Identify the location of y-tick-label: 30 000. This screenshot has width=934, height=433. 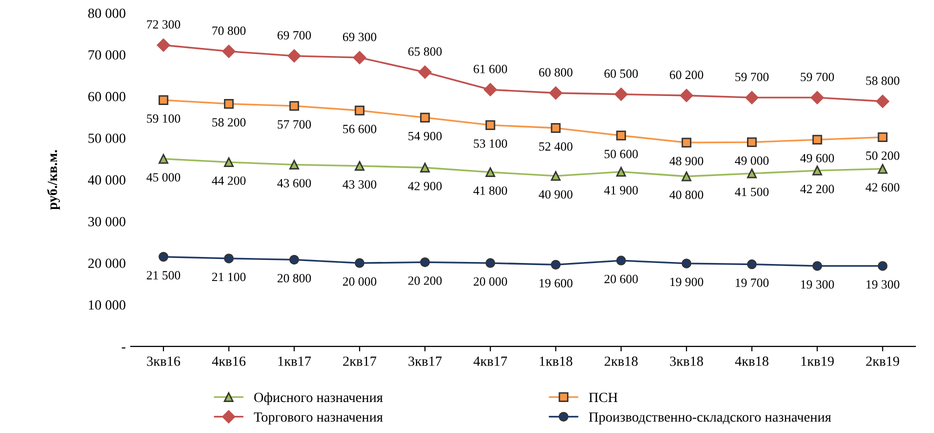
(107, 221).